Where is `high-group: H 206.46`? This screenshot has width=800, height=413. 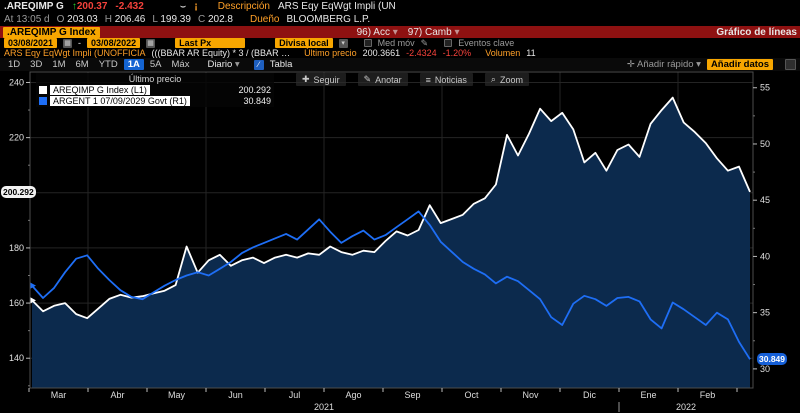 high-group: H 206.46 is located at coordinates (125, 19).